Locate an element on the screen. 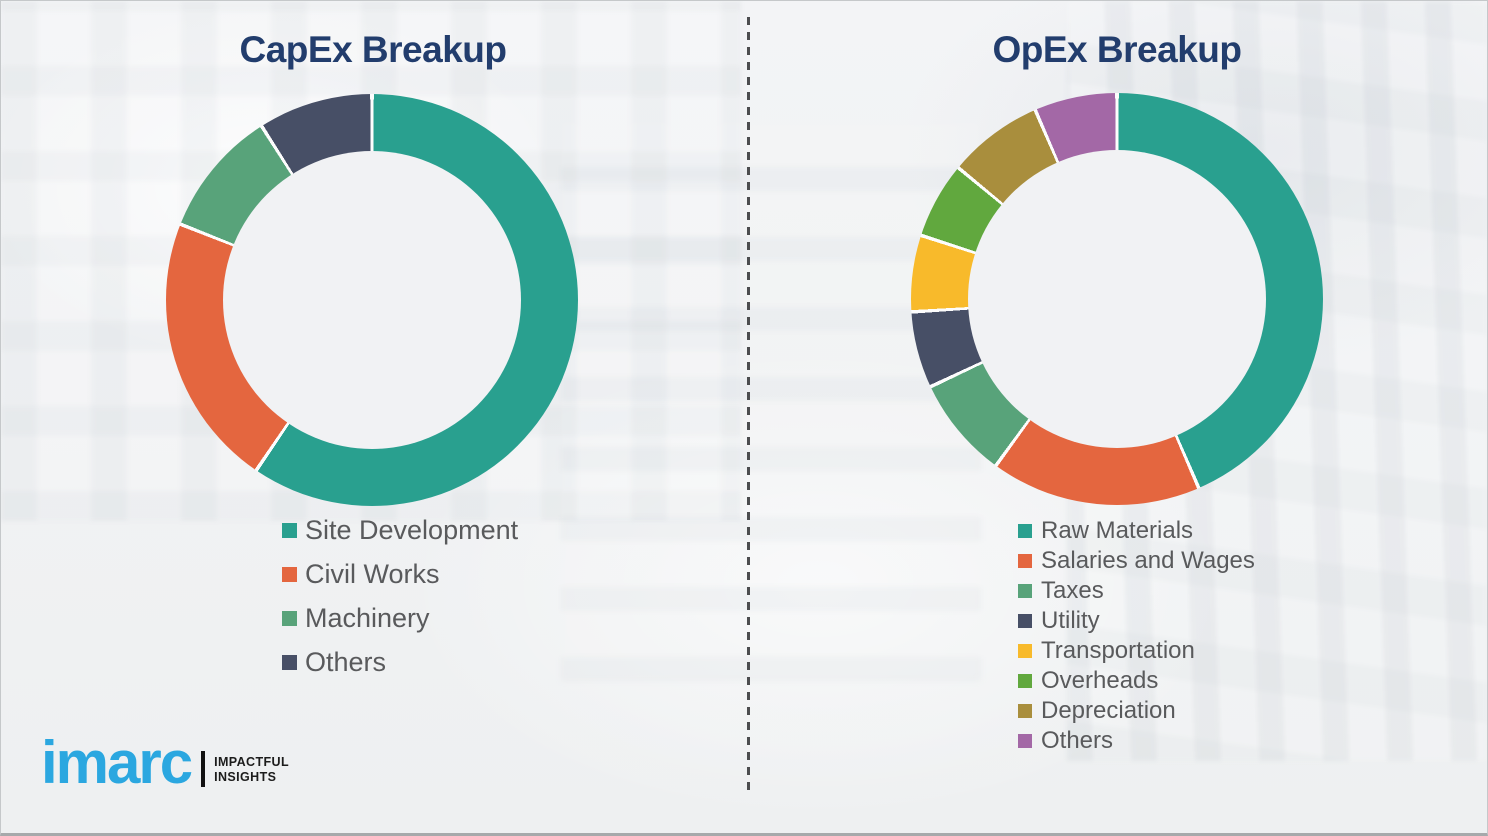 Image resolution: width=1488 pixels, height=836 pixels. imarc-logo: imarc IMPACTFUL INSIGHTS is located at coordinates (165, 763).